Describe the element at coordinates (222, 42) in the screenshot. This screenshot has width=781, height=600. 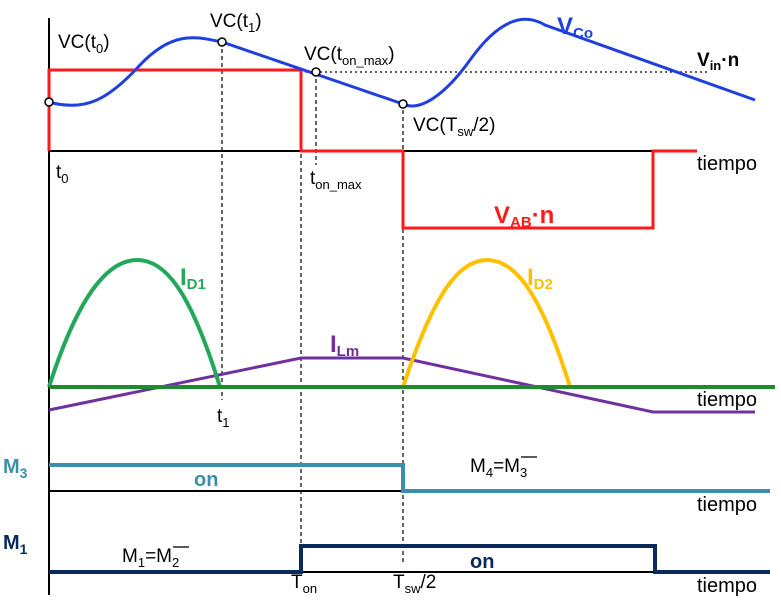
I see `marker-vc-t1` at that location.